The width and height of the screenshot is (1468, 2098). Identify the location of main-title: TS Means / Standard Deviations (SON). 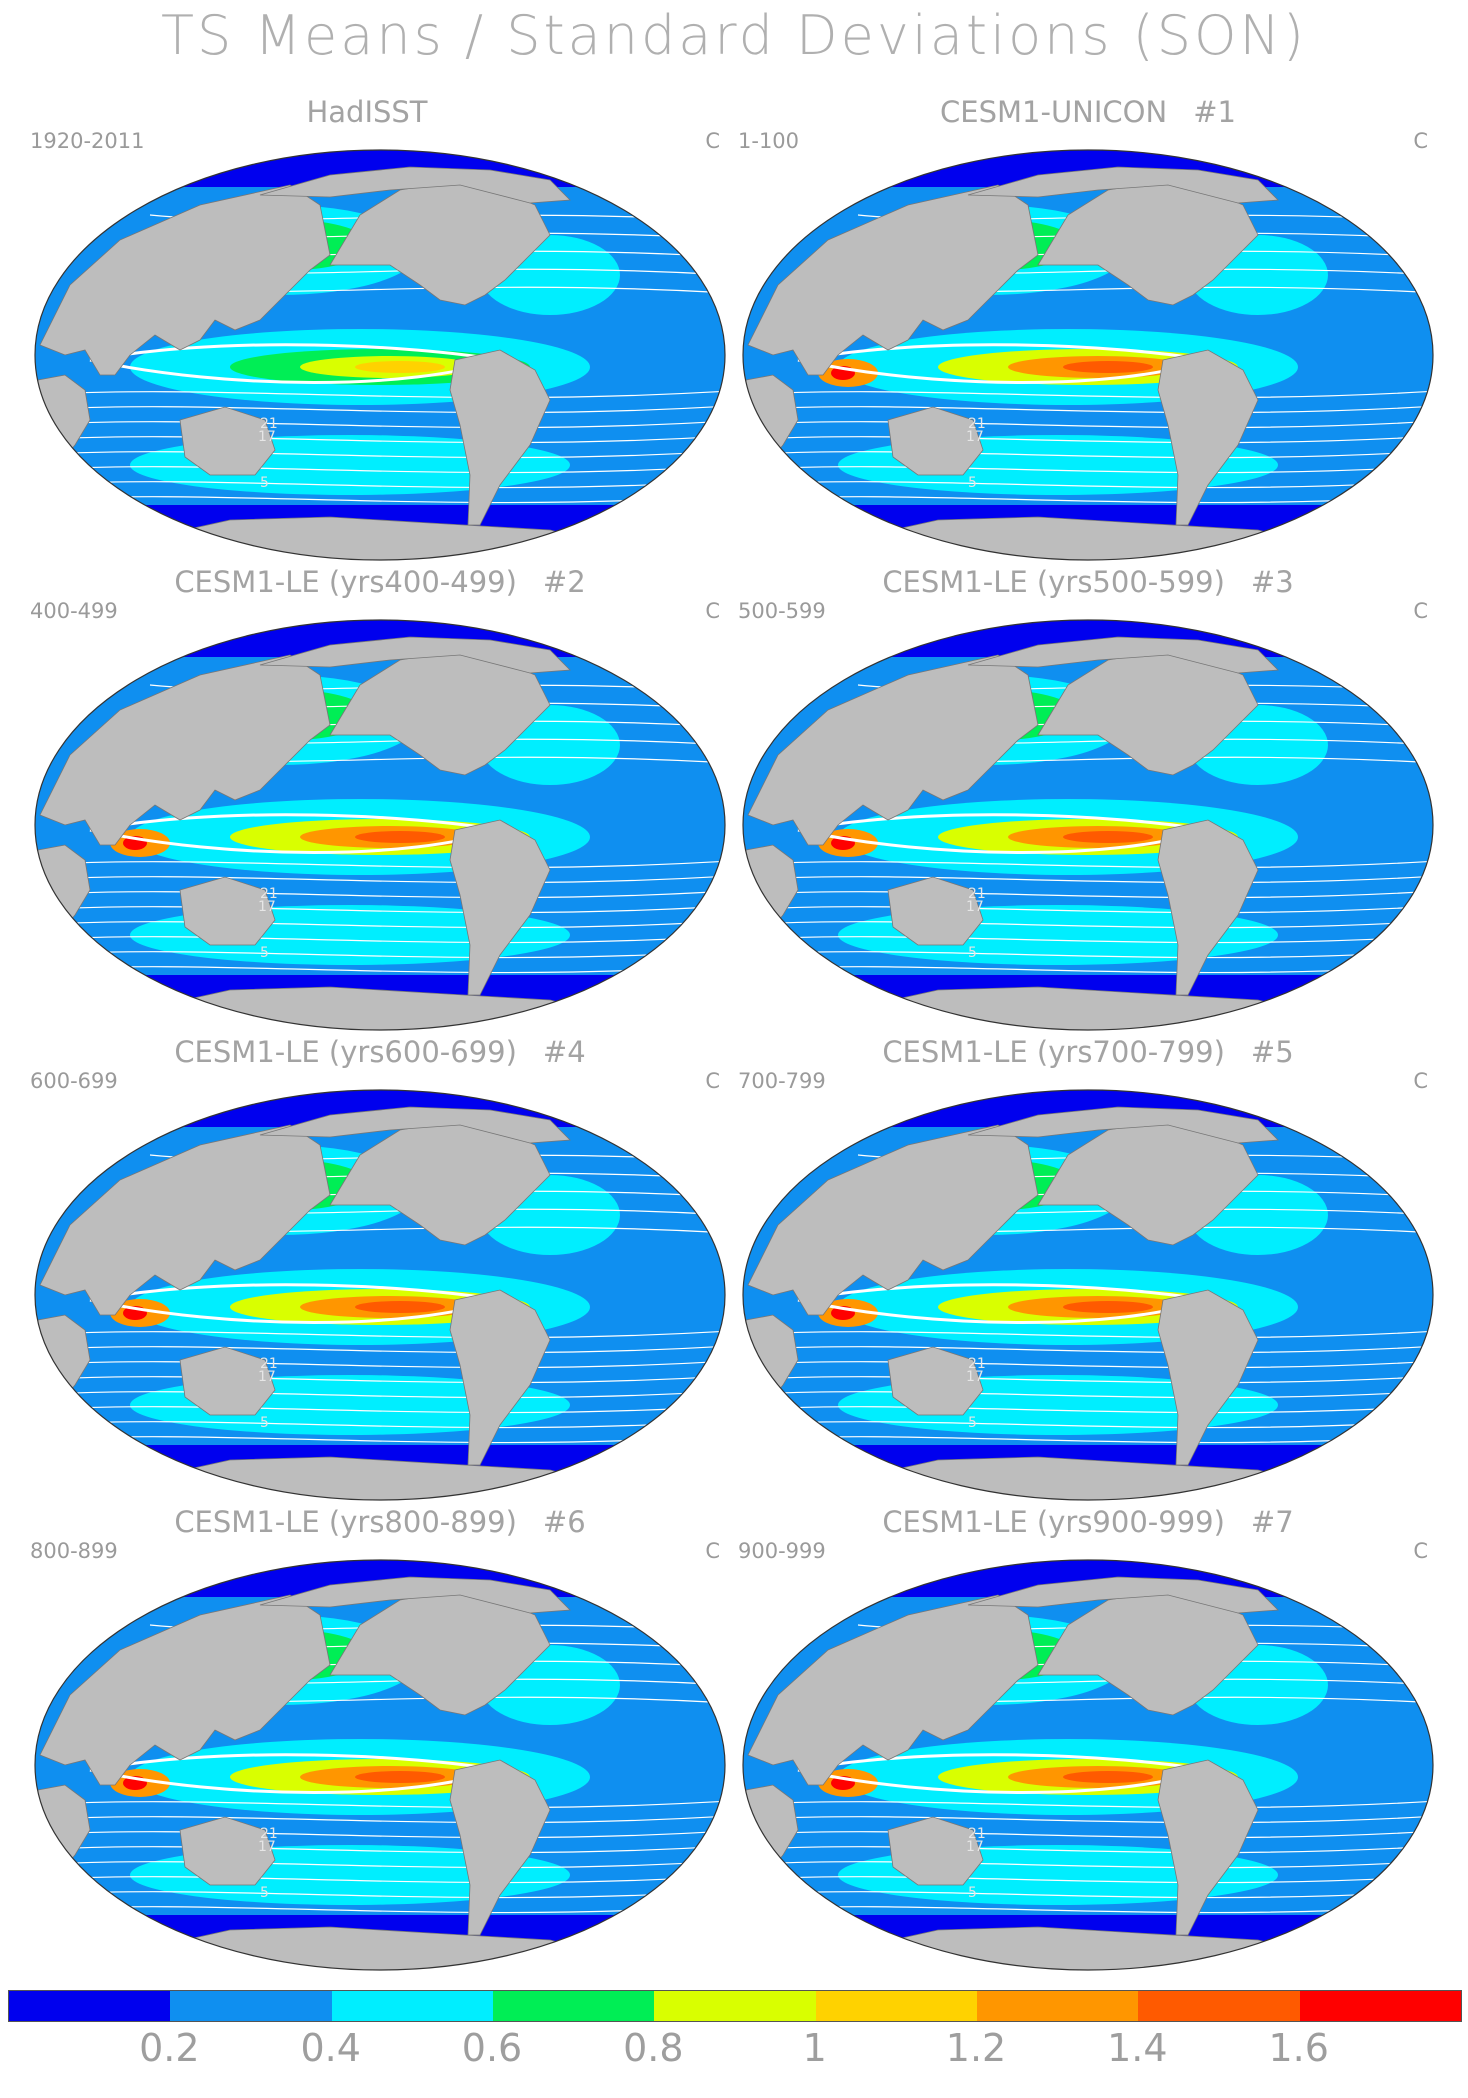
(734, 35).